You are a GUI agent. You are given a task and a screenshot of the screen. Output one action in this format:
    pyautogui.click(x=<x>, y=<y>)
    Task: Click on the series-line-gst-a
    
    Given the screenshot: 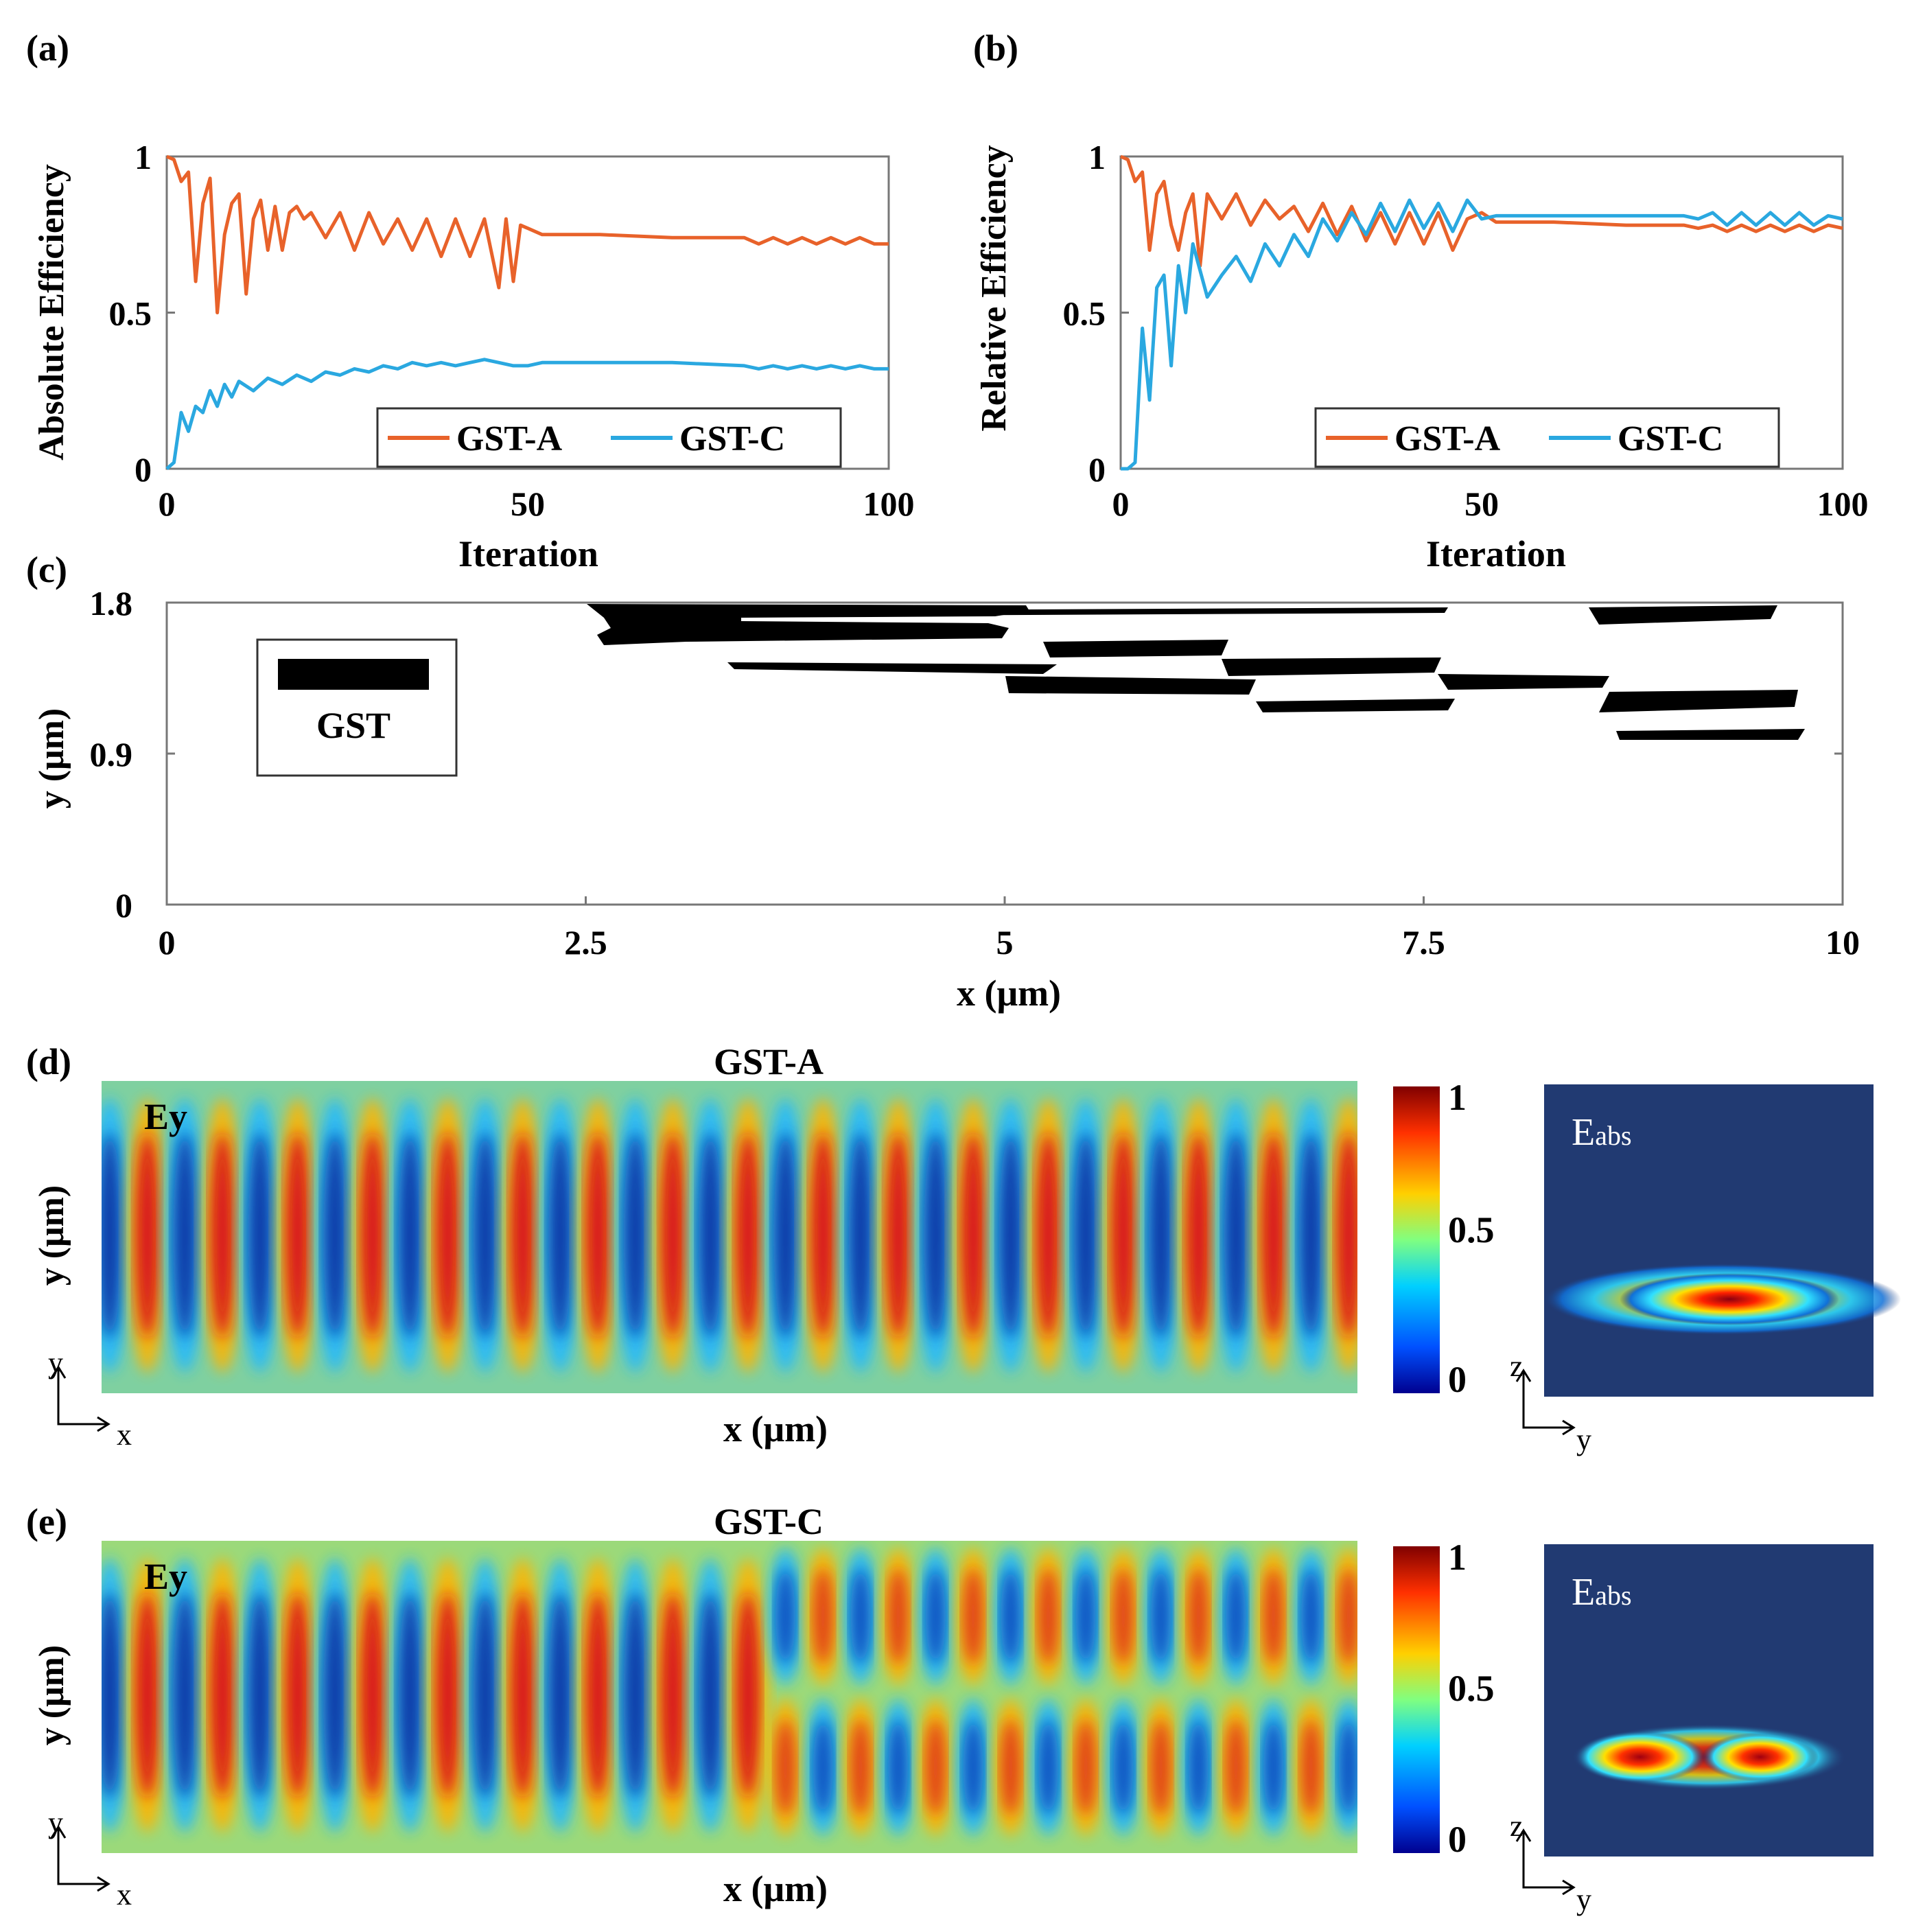 What is the action you would take?
    pyautogui.click(x=1481, y=211)
    